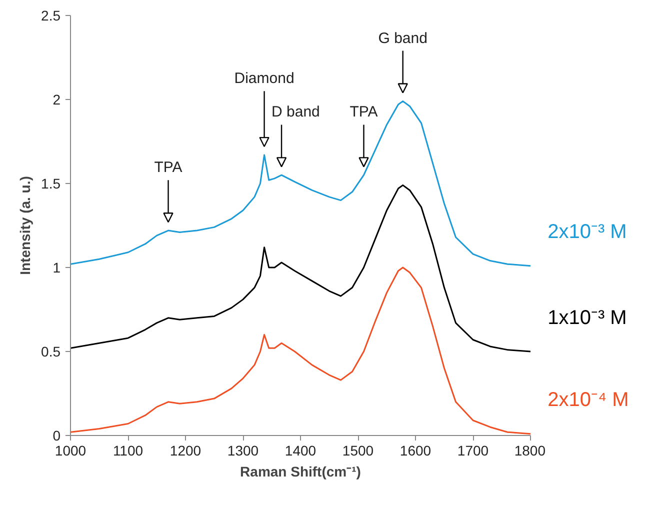 This screenshot has height=509, width=657. I want to click on x-tick-label: 1500, so click(358, 450).